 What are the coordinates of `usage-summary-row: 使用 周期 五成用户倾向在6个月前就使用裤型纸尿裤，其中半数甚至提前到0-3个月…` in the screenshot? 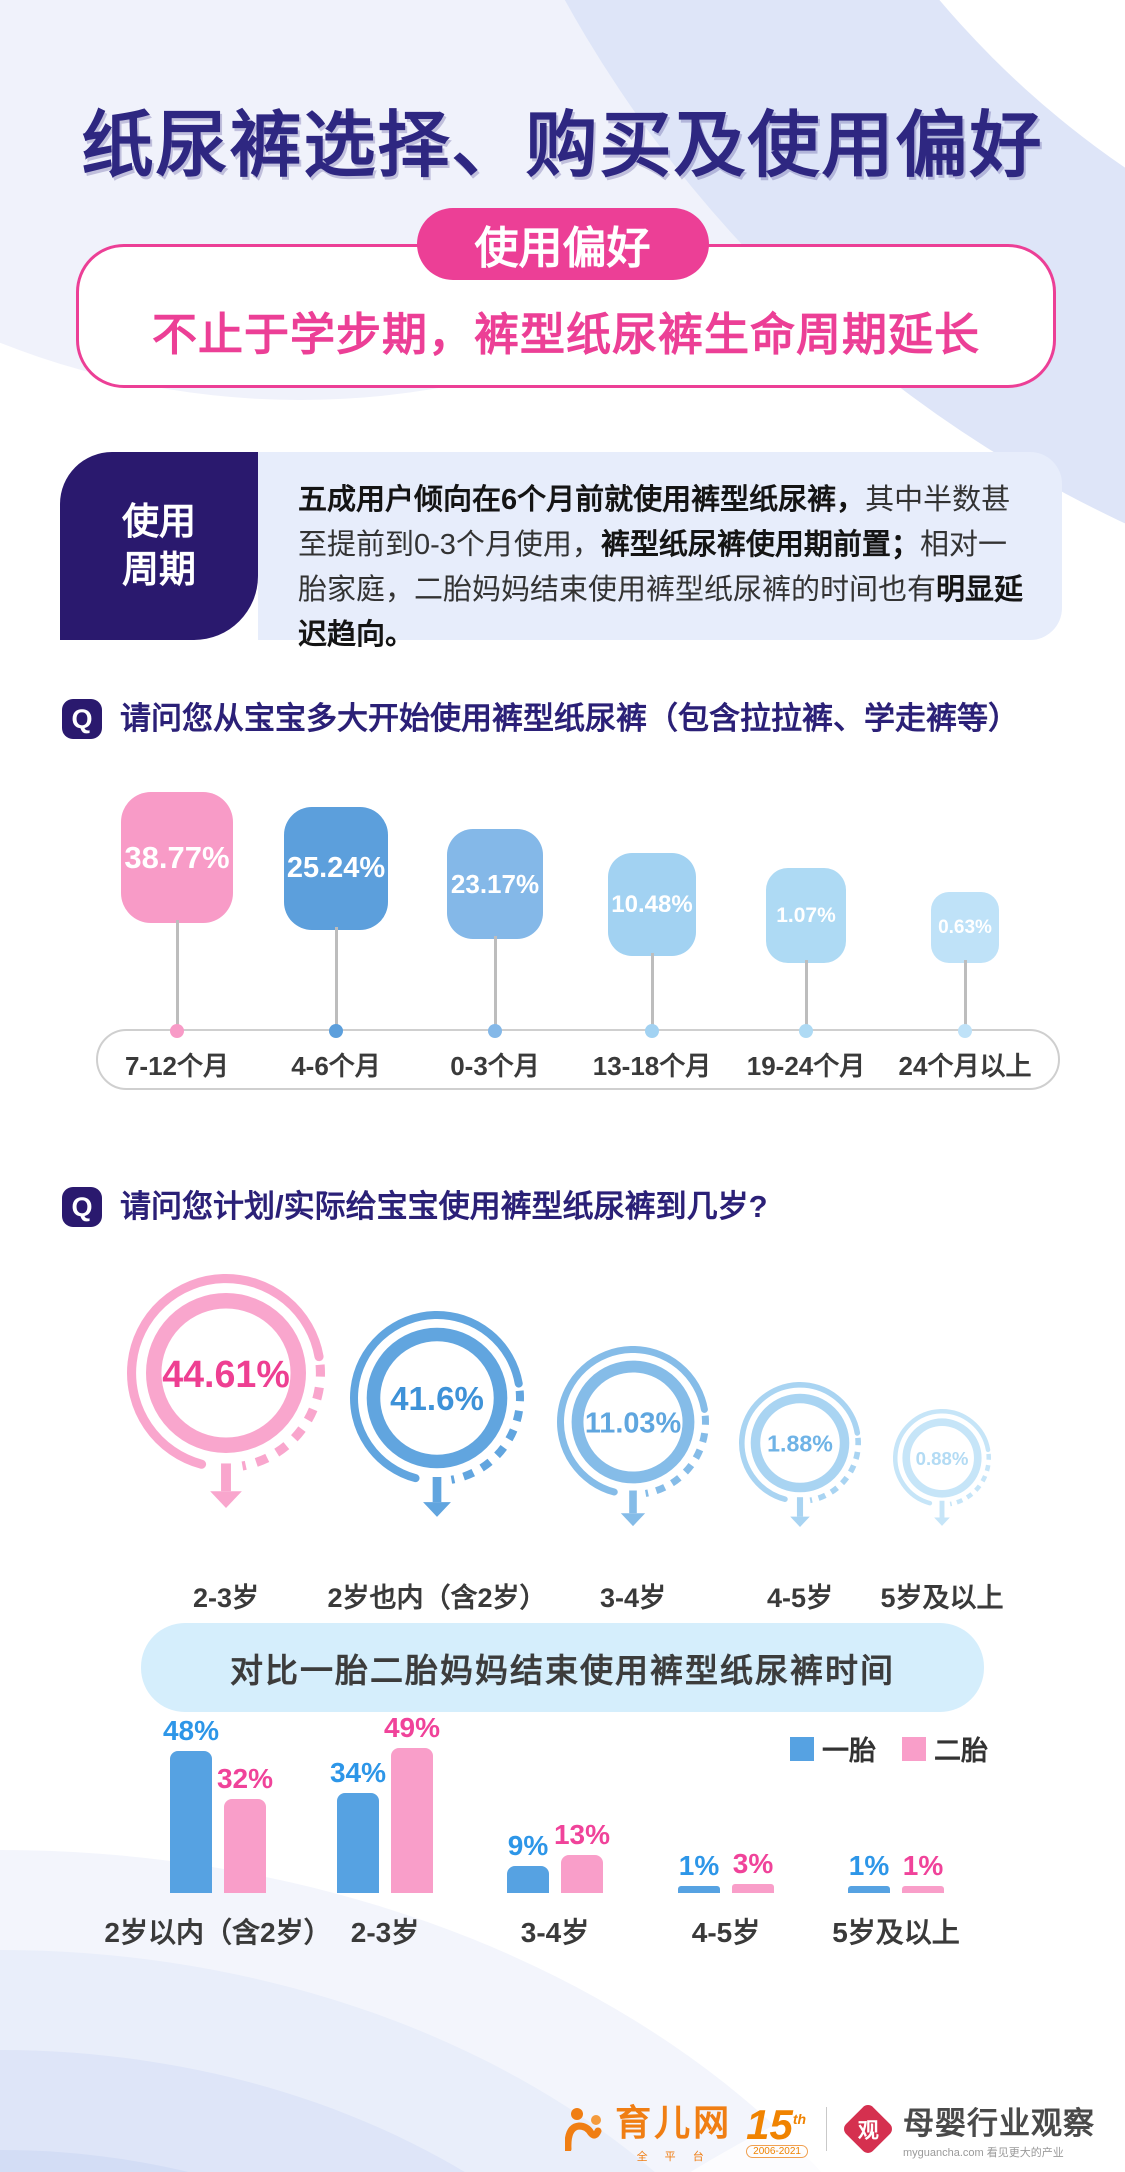 It's located at (561, 551).